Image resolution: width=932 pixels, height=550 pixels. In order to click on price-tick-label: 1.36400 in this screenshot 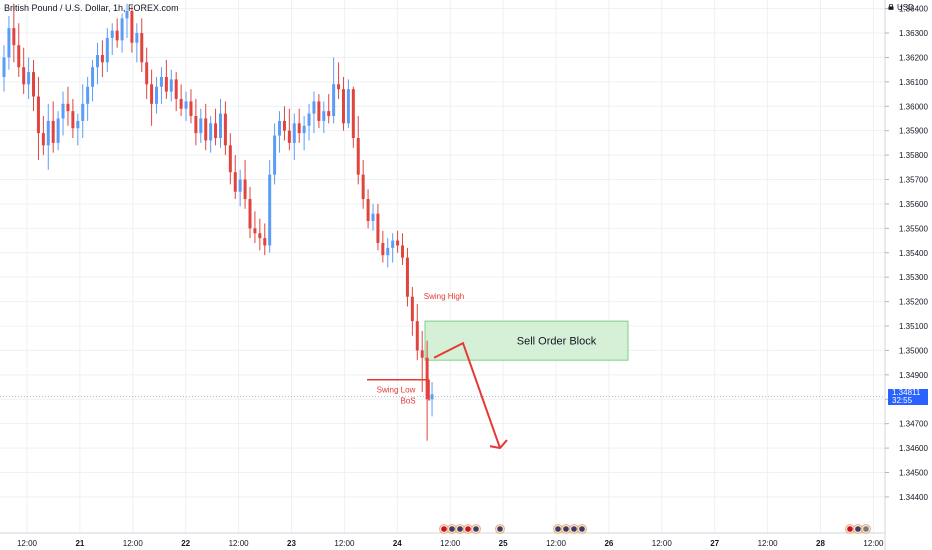, I will do `click(913, 9)`.